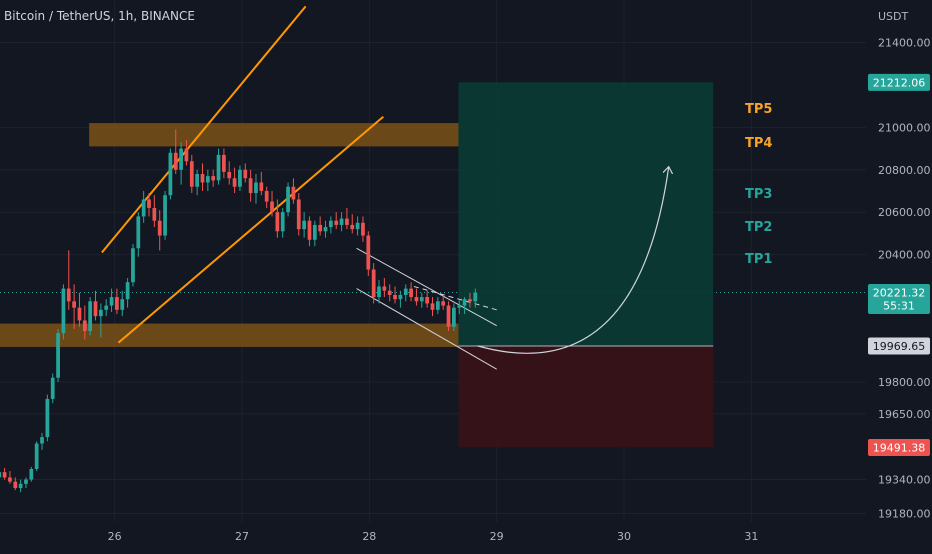 Image resolution: width=932 pixels, height=554 pixels. I want to click on y-tick-label: 20800.00, so click(904, 170).